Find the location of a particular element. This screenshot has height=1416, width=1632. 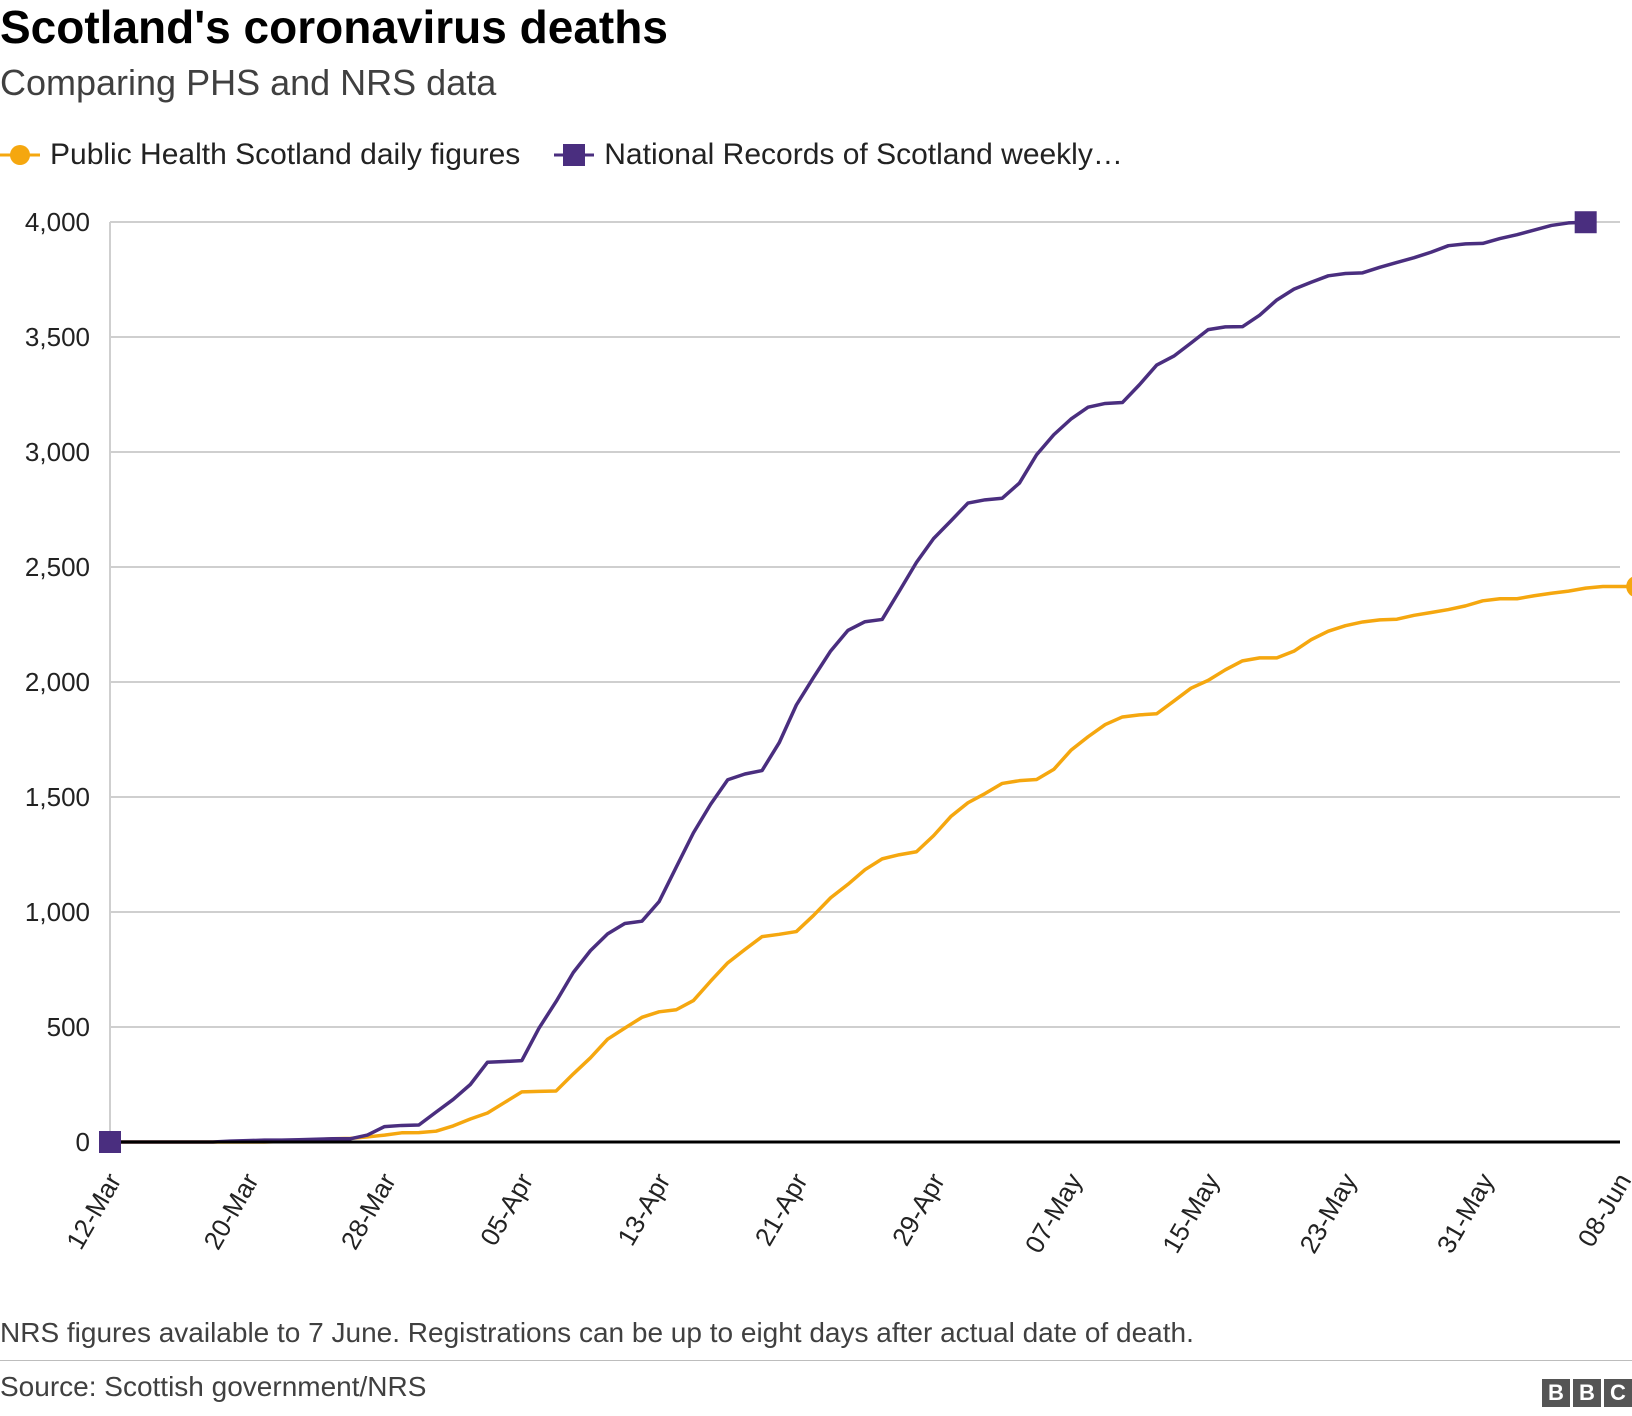

x-tick-label: 12-Mar is located at coordinates (93, 1211).